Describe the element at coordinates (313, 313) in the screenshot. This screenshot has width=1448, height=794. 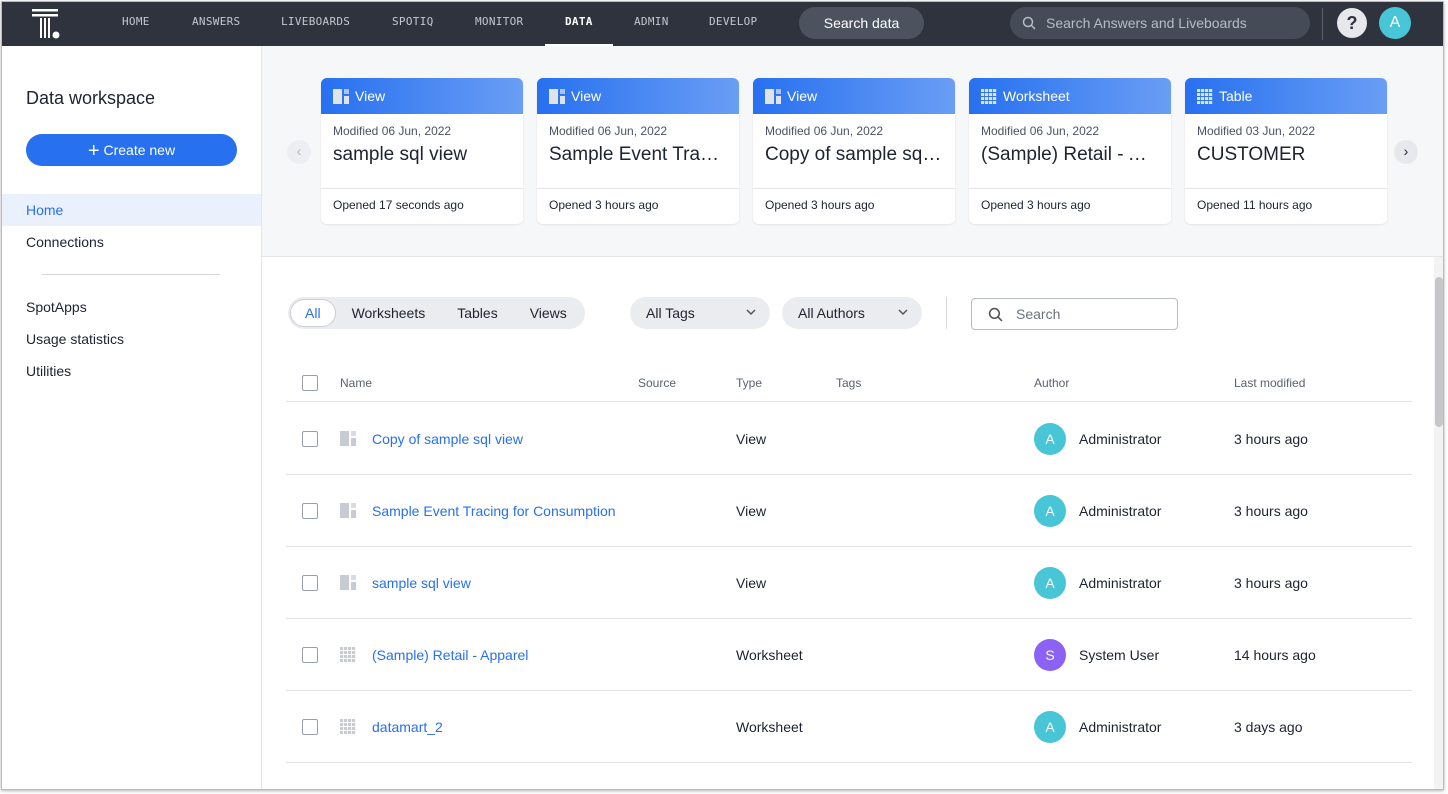
I see `filter-all: All` at that location.